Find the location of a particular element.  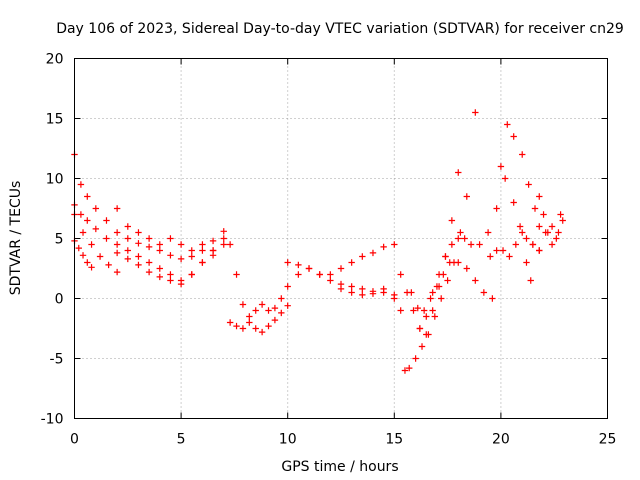

series-arc14 is located at coordinates (445, 283).